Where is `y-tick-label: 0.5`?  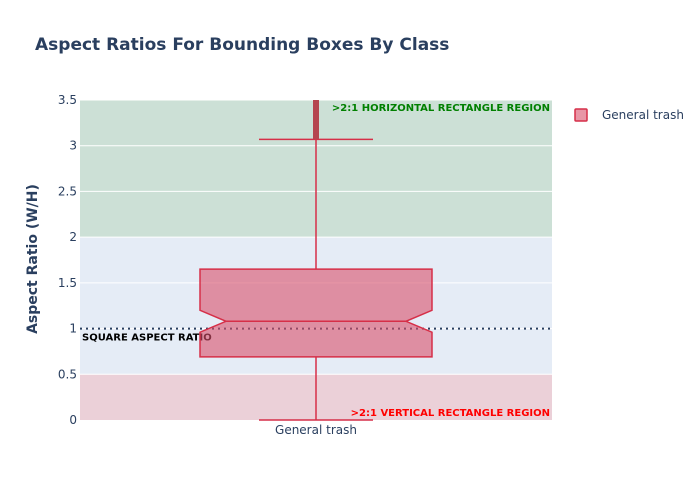 y-tick-label: 0.5 is located at coordinates (67, 374).